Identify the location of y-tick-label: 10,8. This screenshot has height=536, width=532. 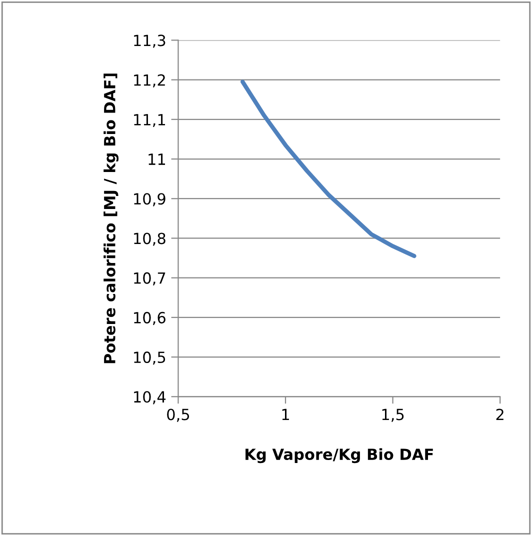
(150, 239).